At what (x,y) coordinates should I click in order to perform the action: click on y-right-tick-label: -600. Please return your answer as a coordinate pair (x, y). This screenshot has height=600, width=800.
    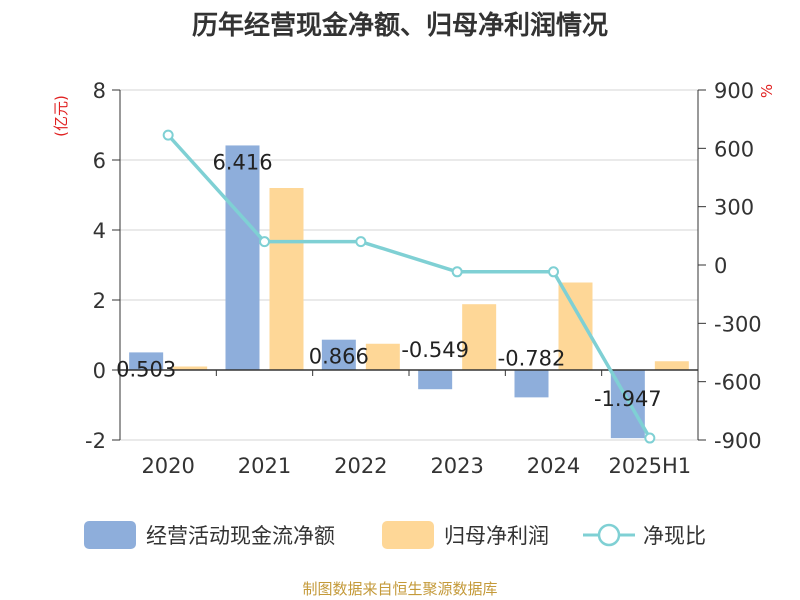
    Looking at the image, I should click on (738, 383).